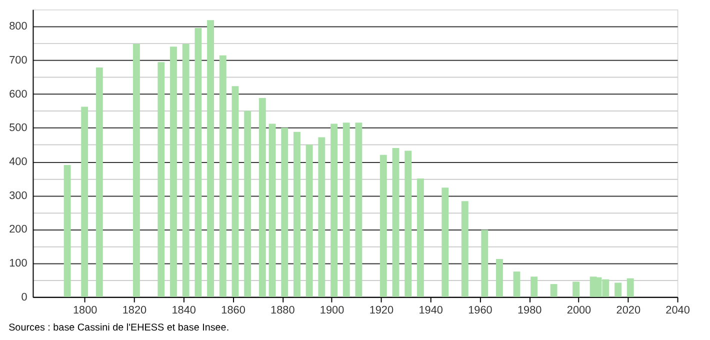 The height and width of the screenshot is (340, 710). I want to click on y-tick-label: 0, so click(24, 297).